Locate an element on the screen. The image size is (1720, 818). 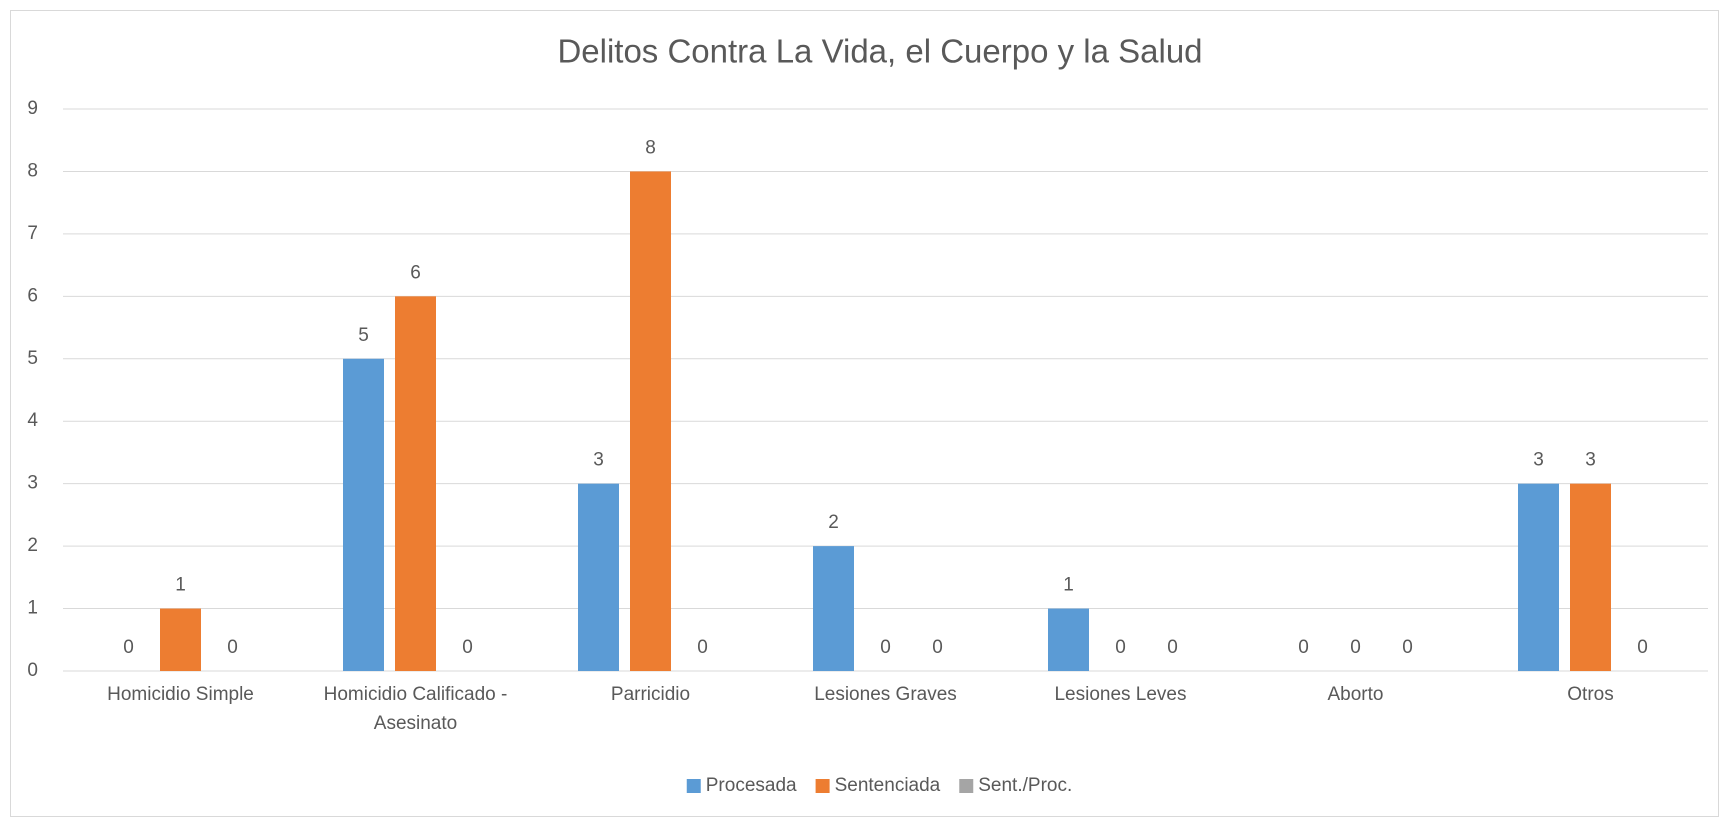
data-label: 2 is located at coordinates (833, 522).